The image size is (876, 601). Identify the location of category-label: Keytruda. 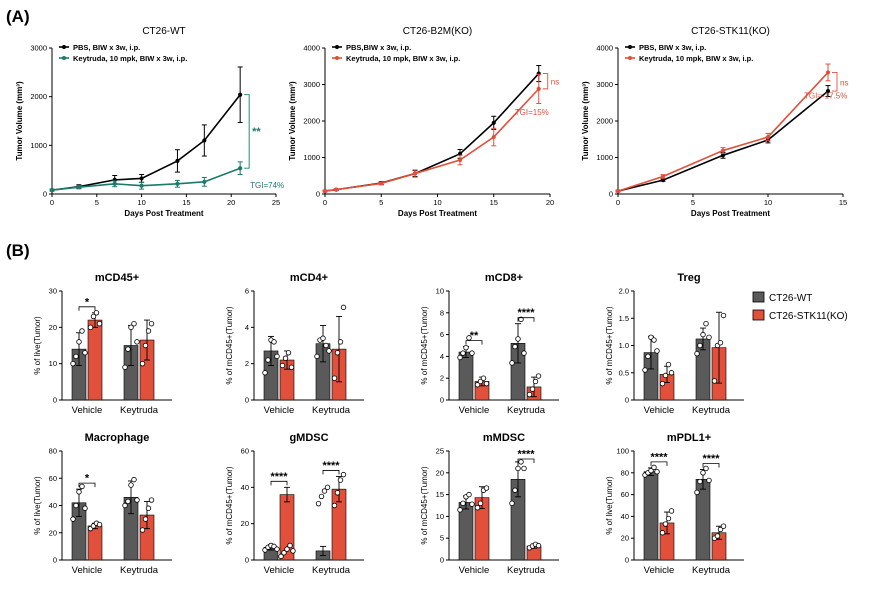
(331, 570).